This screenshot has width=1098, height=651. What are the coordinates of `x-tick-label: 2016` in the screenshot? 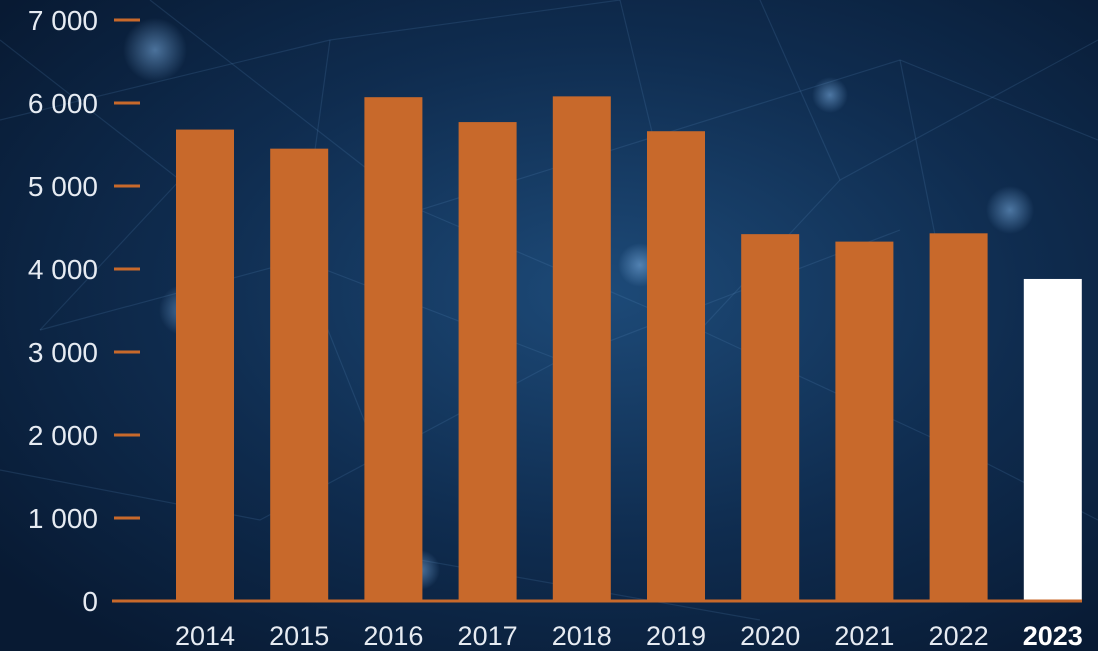 It's located at (393, 636).